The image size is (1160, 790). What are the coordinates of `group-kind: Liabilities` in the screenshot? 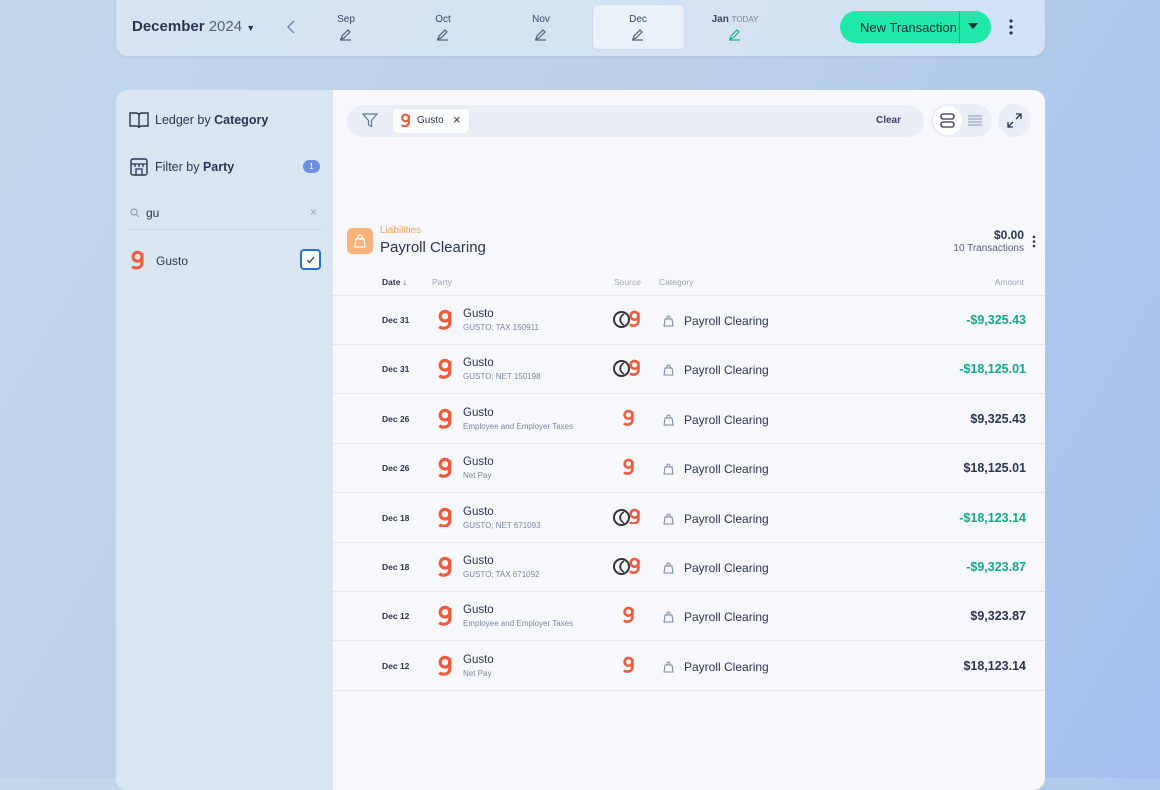 It's located at (401, 230).